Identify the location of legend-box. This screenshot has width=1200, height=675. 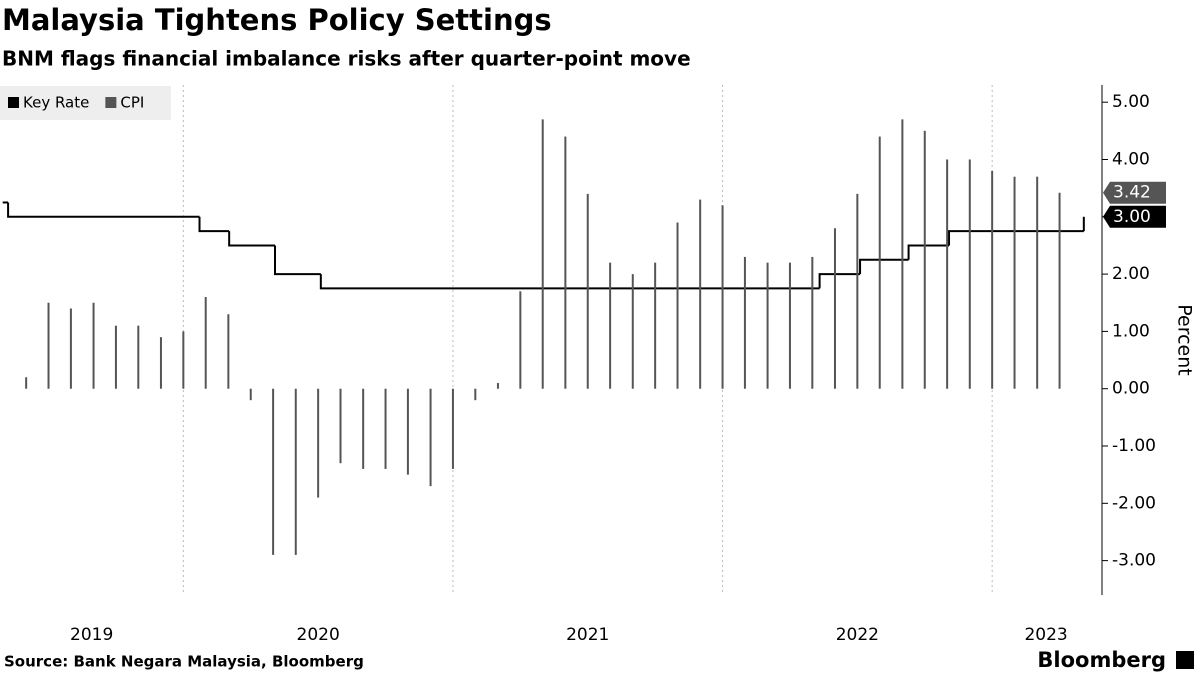
(85, 103).